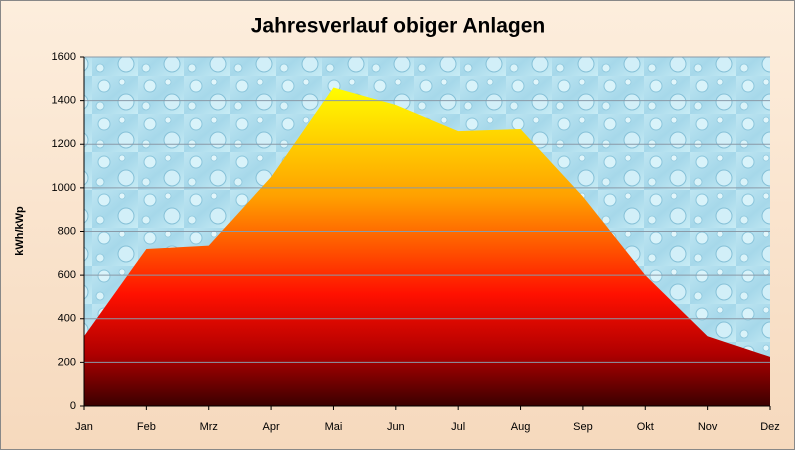 The image size is (796, 451). What do you see at coordinates (398, 26) in the screenshot?
I see `chart-title: Jahresverlauf obiger Anlagen` at bounding box center [398, 26].